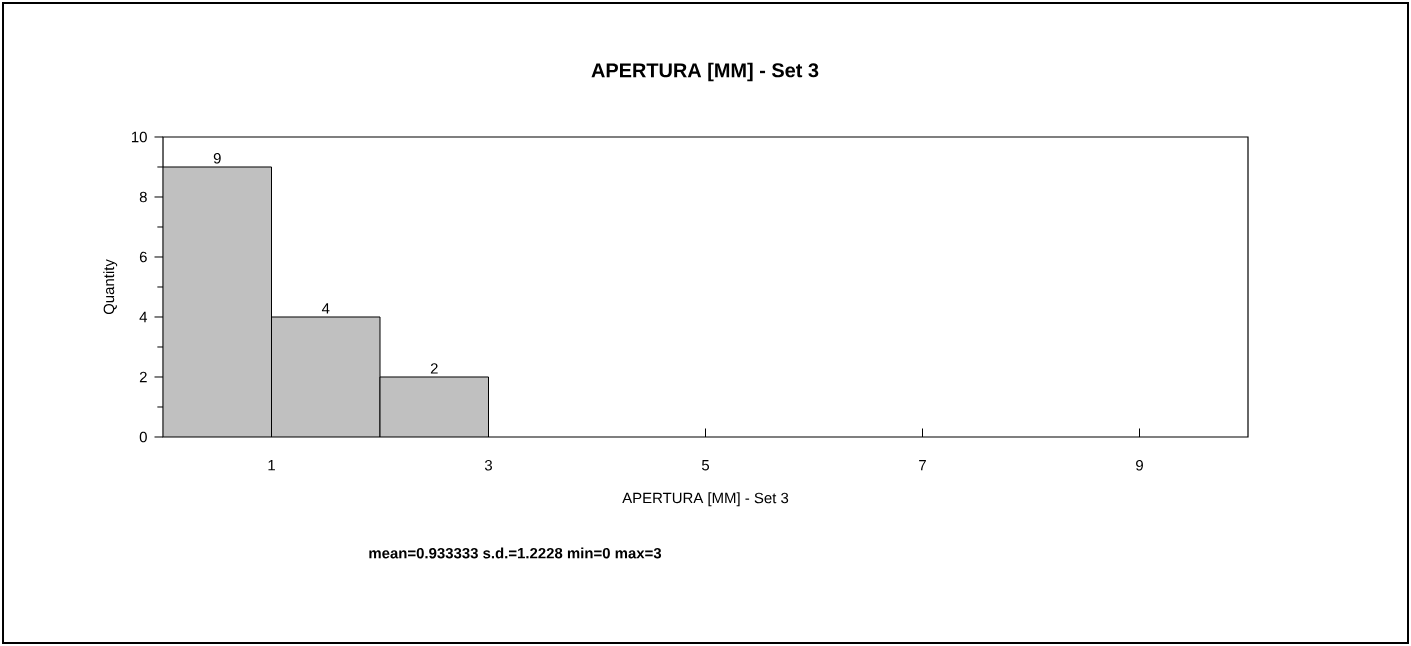 The height and width of the screenshot is (646, 1411). I want to click on data-label: 2, so click(434, 368).